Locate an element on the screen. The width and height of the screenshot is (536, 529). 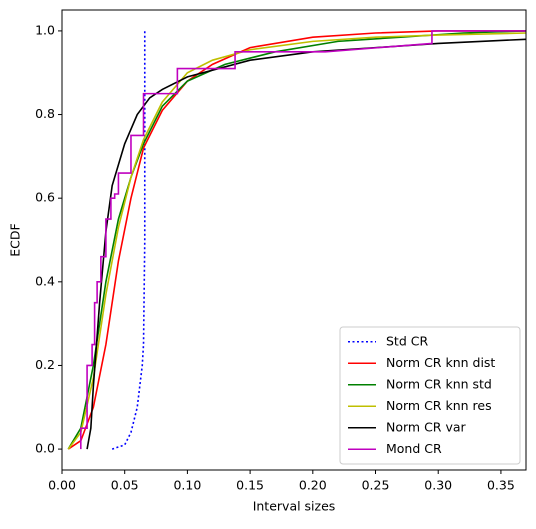
x-tick-label: 0.00 is located at coordinates (62, 485).